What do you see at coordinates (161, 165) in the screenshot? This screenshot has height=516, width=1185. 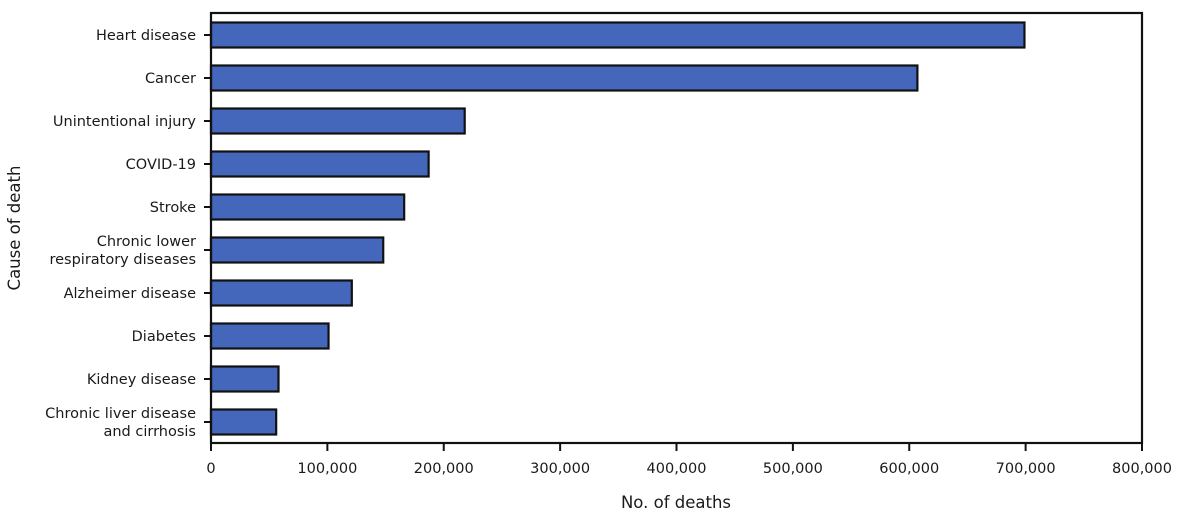 I see `y-tick-label: COVID-19` at bounding box center [161, 165].